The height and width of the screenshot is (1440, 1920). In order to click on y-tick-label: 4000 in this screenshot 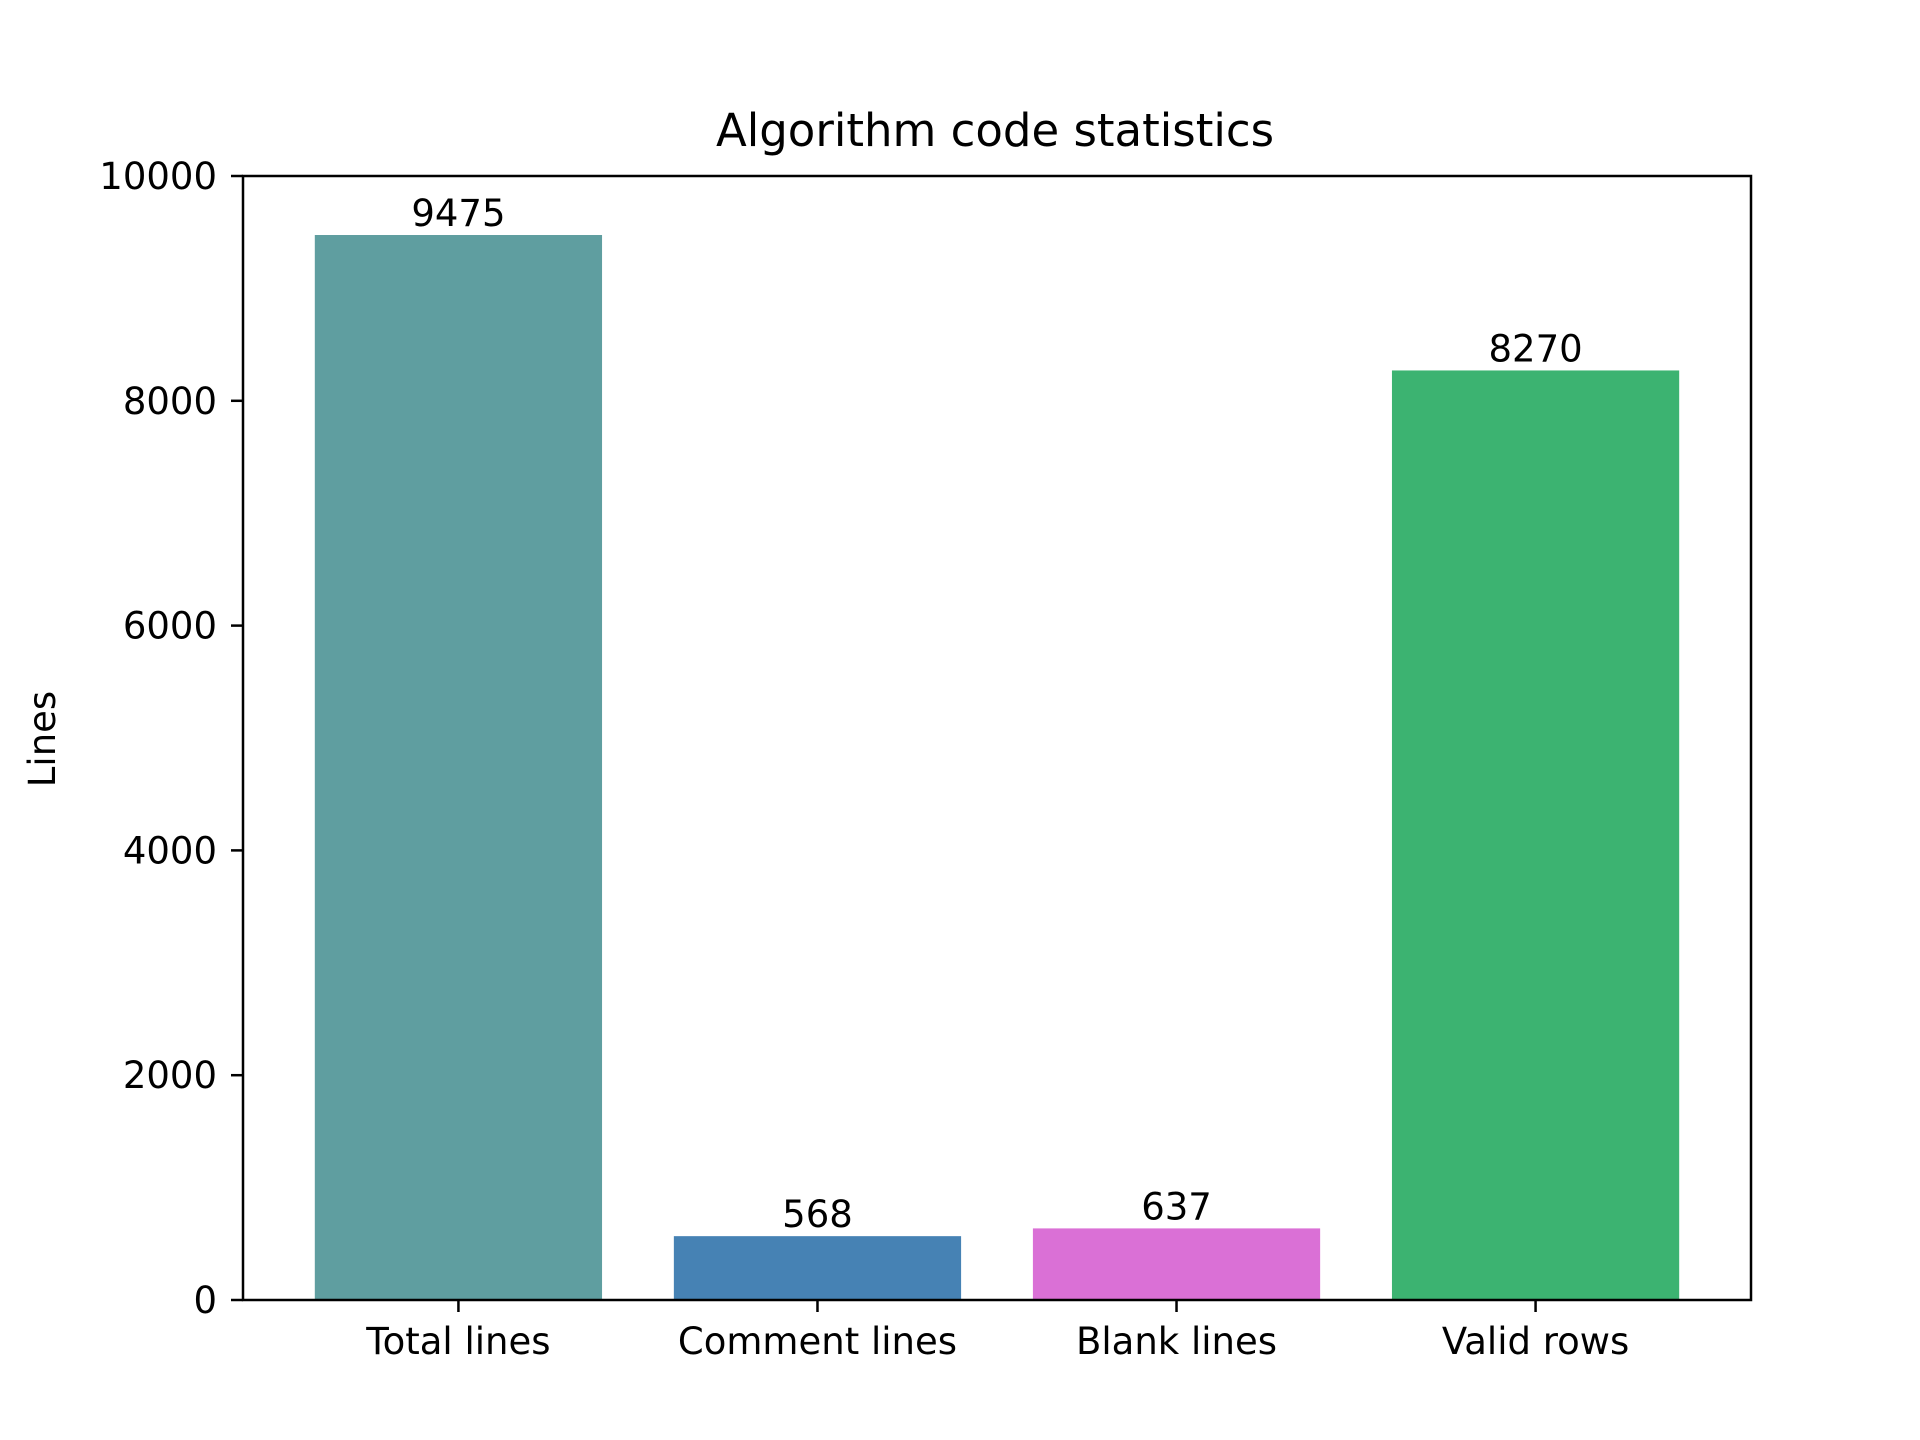, I will do `click(170, 850)`.